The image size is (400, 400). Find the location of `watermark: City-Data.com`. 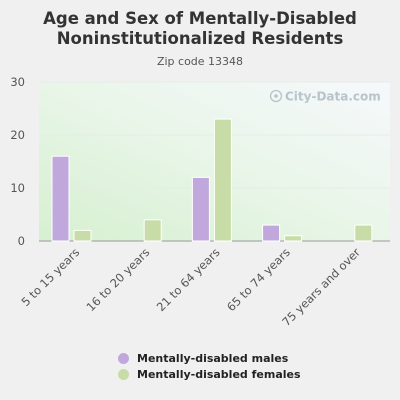

watermark: City-Data.com is located at coordinates (325, 97).